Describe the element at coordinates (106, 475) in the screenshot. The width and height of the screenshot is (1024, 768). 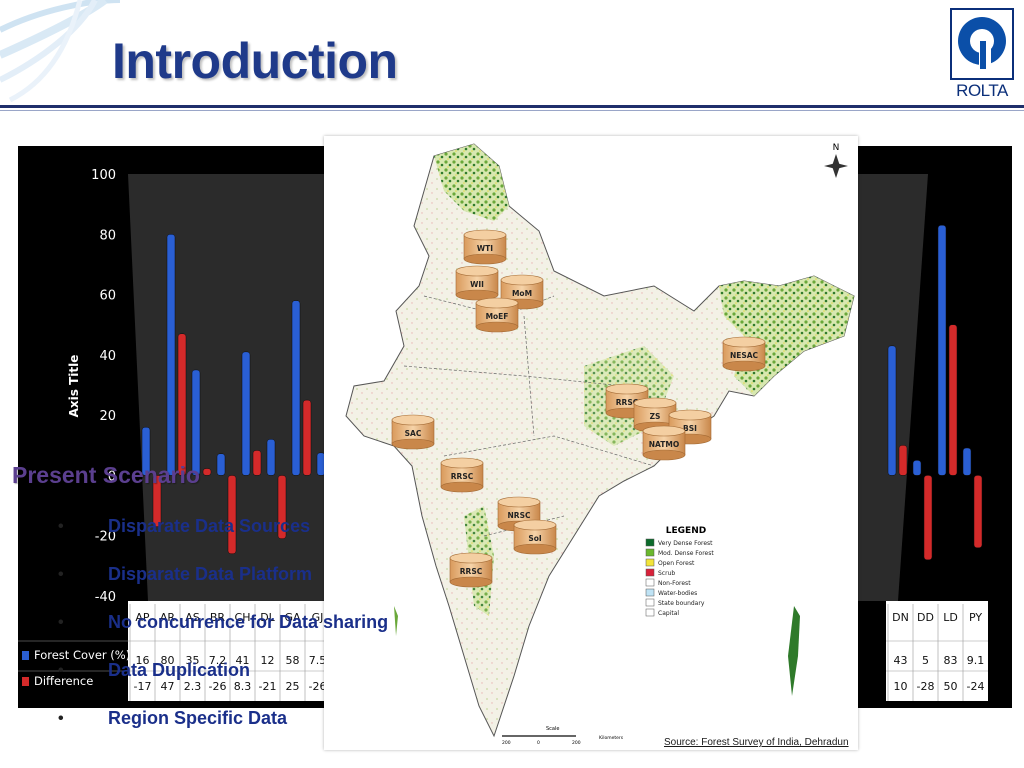
I see `present-scenario-heading: Present Scenario` at that location.